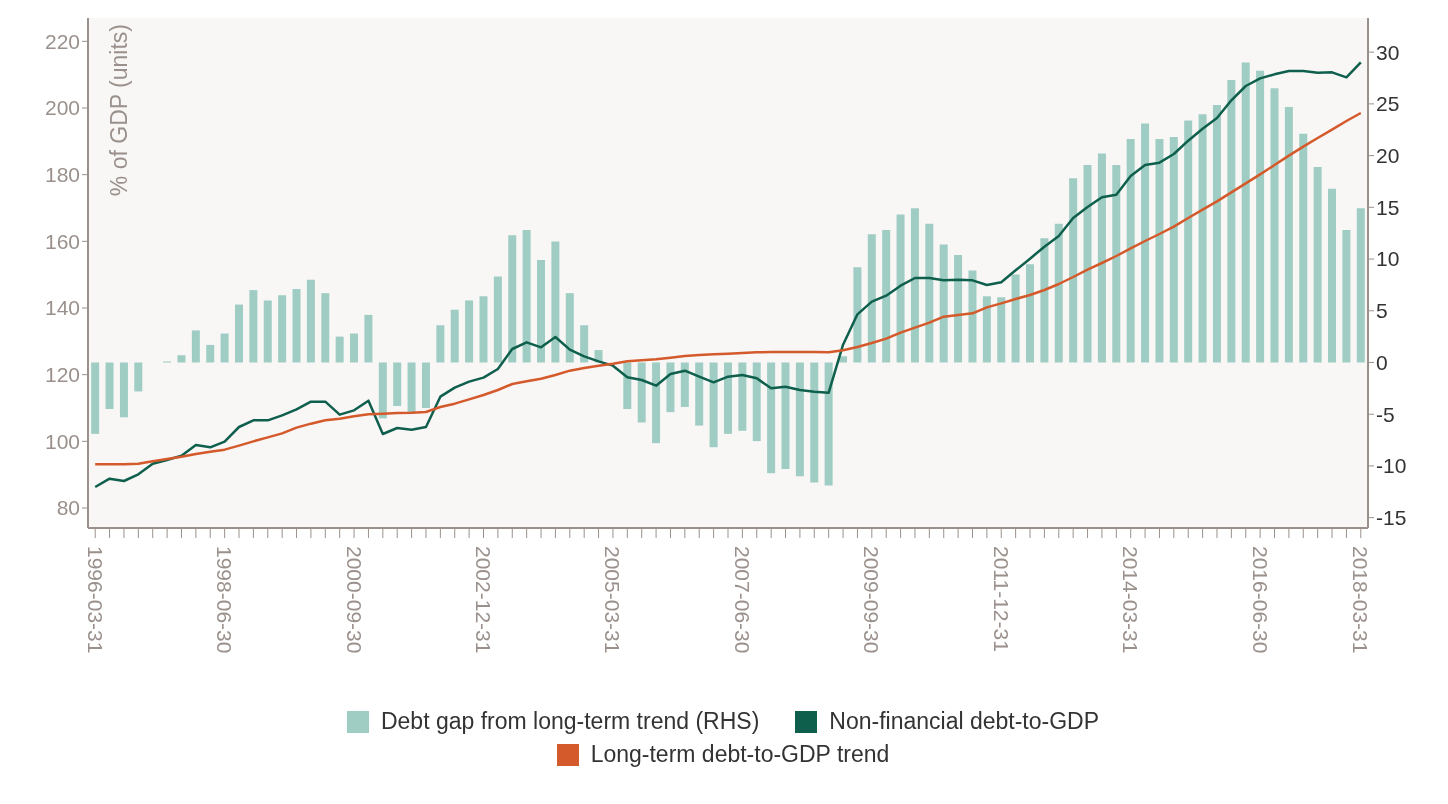 This screenshot has width=1448, height=804. I want to click on x-tick-label: 2016-06-30, so click(1260, 600).